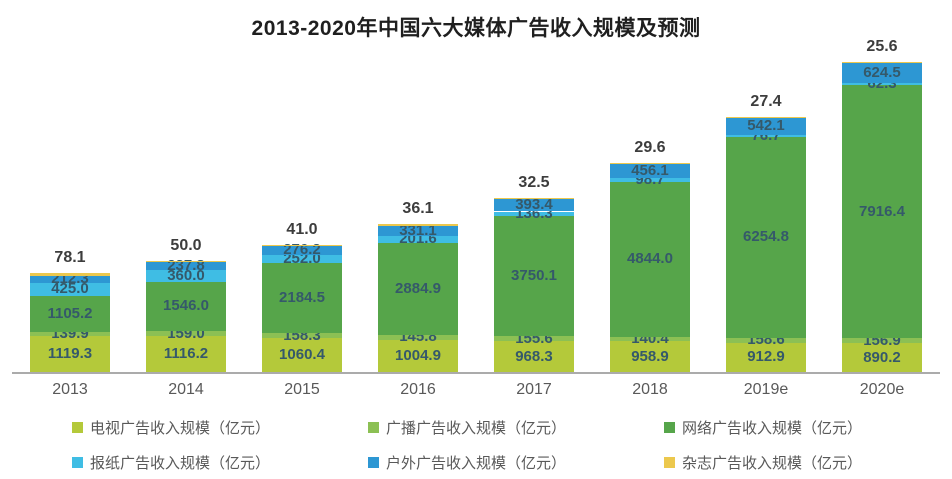  Describe the element at coordinates (418, 389) in the screenshot. I see `x-axis-label-2016: 2016` at that location.